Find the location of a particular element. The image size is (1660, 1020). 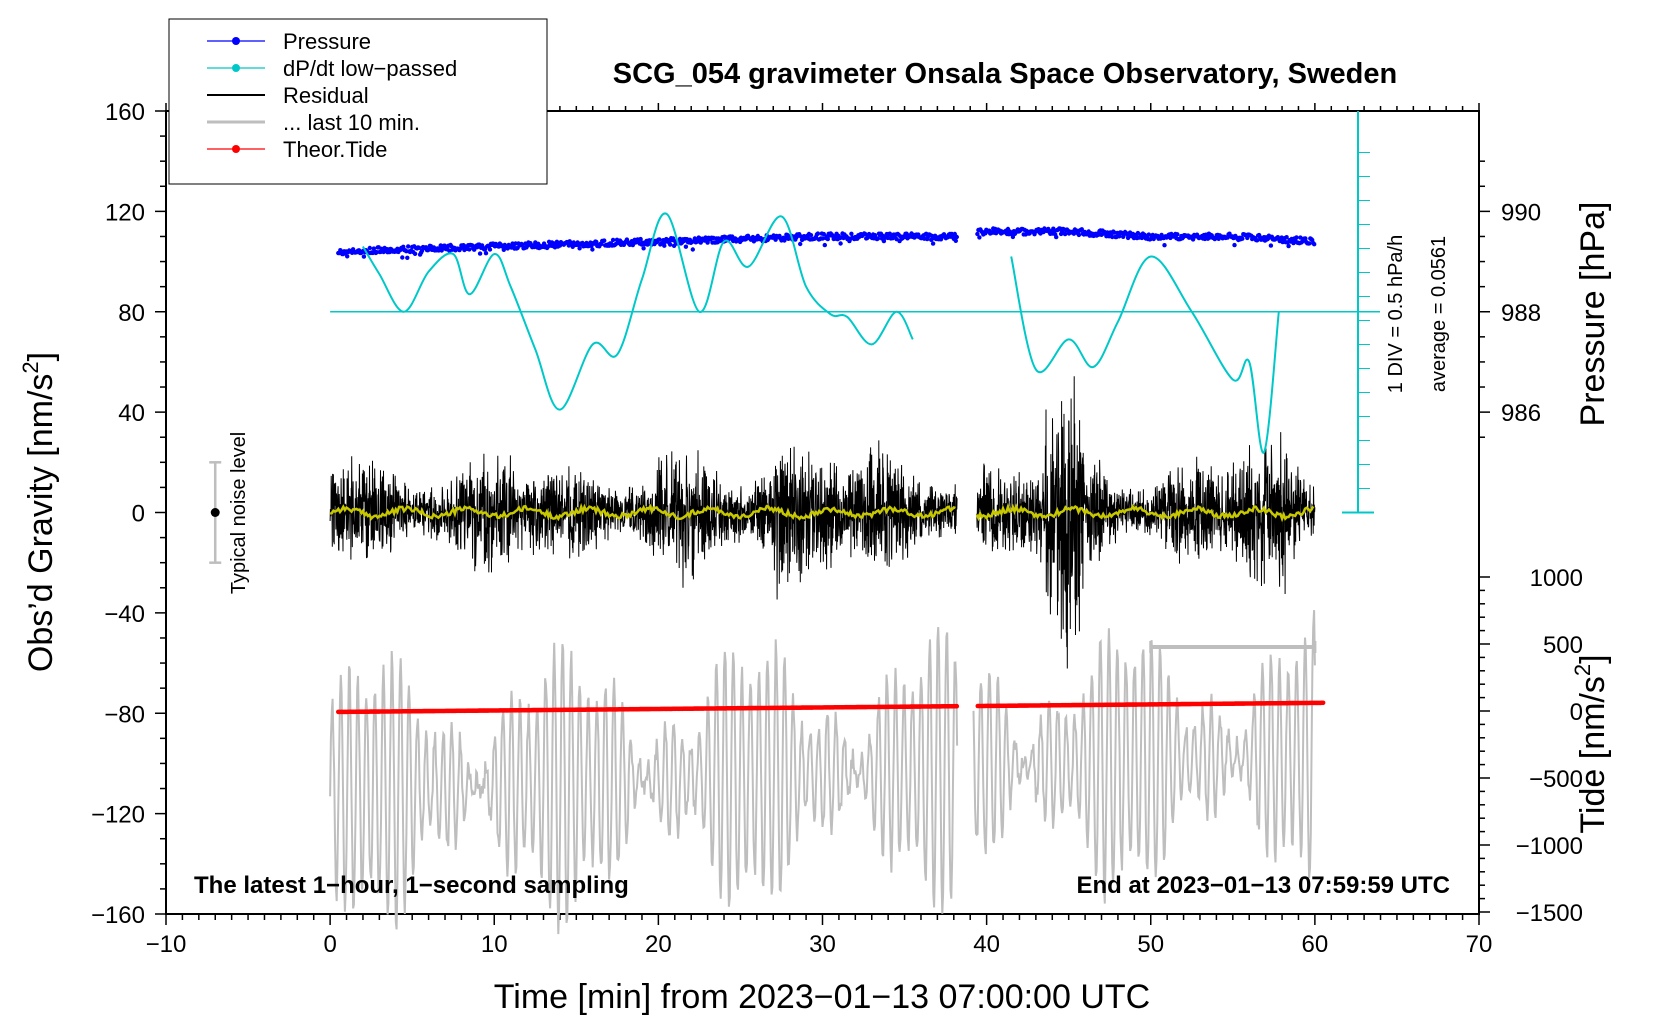

series-residual-smooth is located at coordinates (822, 512).